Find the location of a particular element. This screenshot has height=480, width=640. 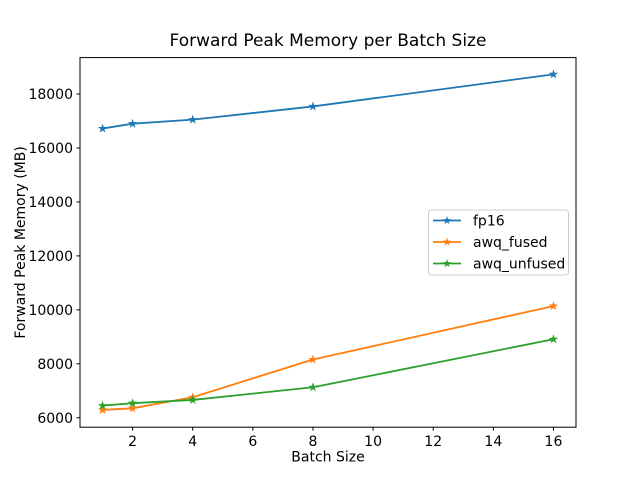

x-tick-label: 6 is located at coordinates (252, 442).